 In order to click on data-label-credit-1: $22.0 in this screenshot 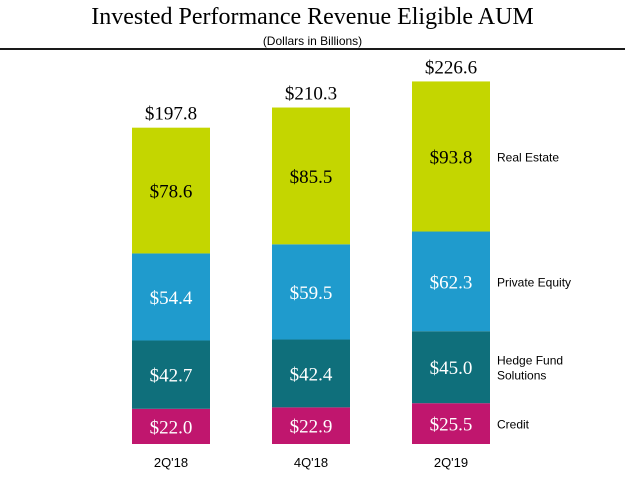, I will do `click(171, 427)`.